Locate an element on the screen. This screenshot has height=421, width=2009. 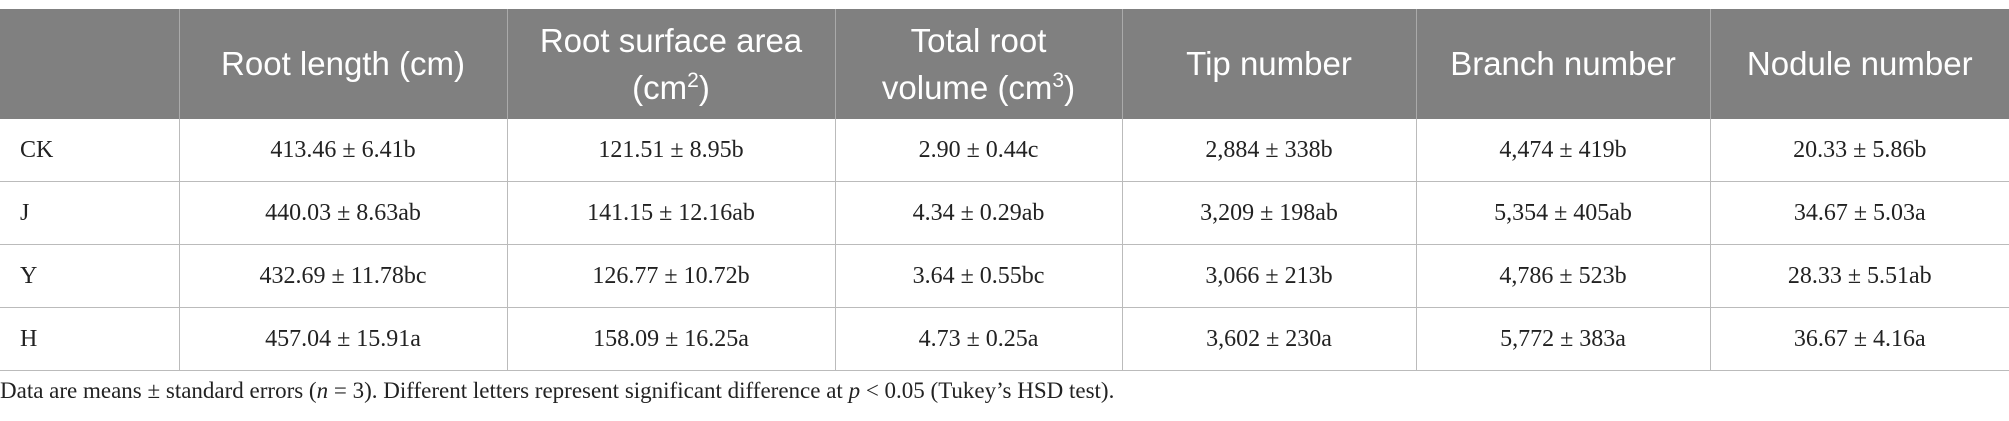
cell: 3,602 ± 230a is located at coordinates (1268, 339).